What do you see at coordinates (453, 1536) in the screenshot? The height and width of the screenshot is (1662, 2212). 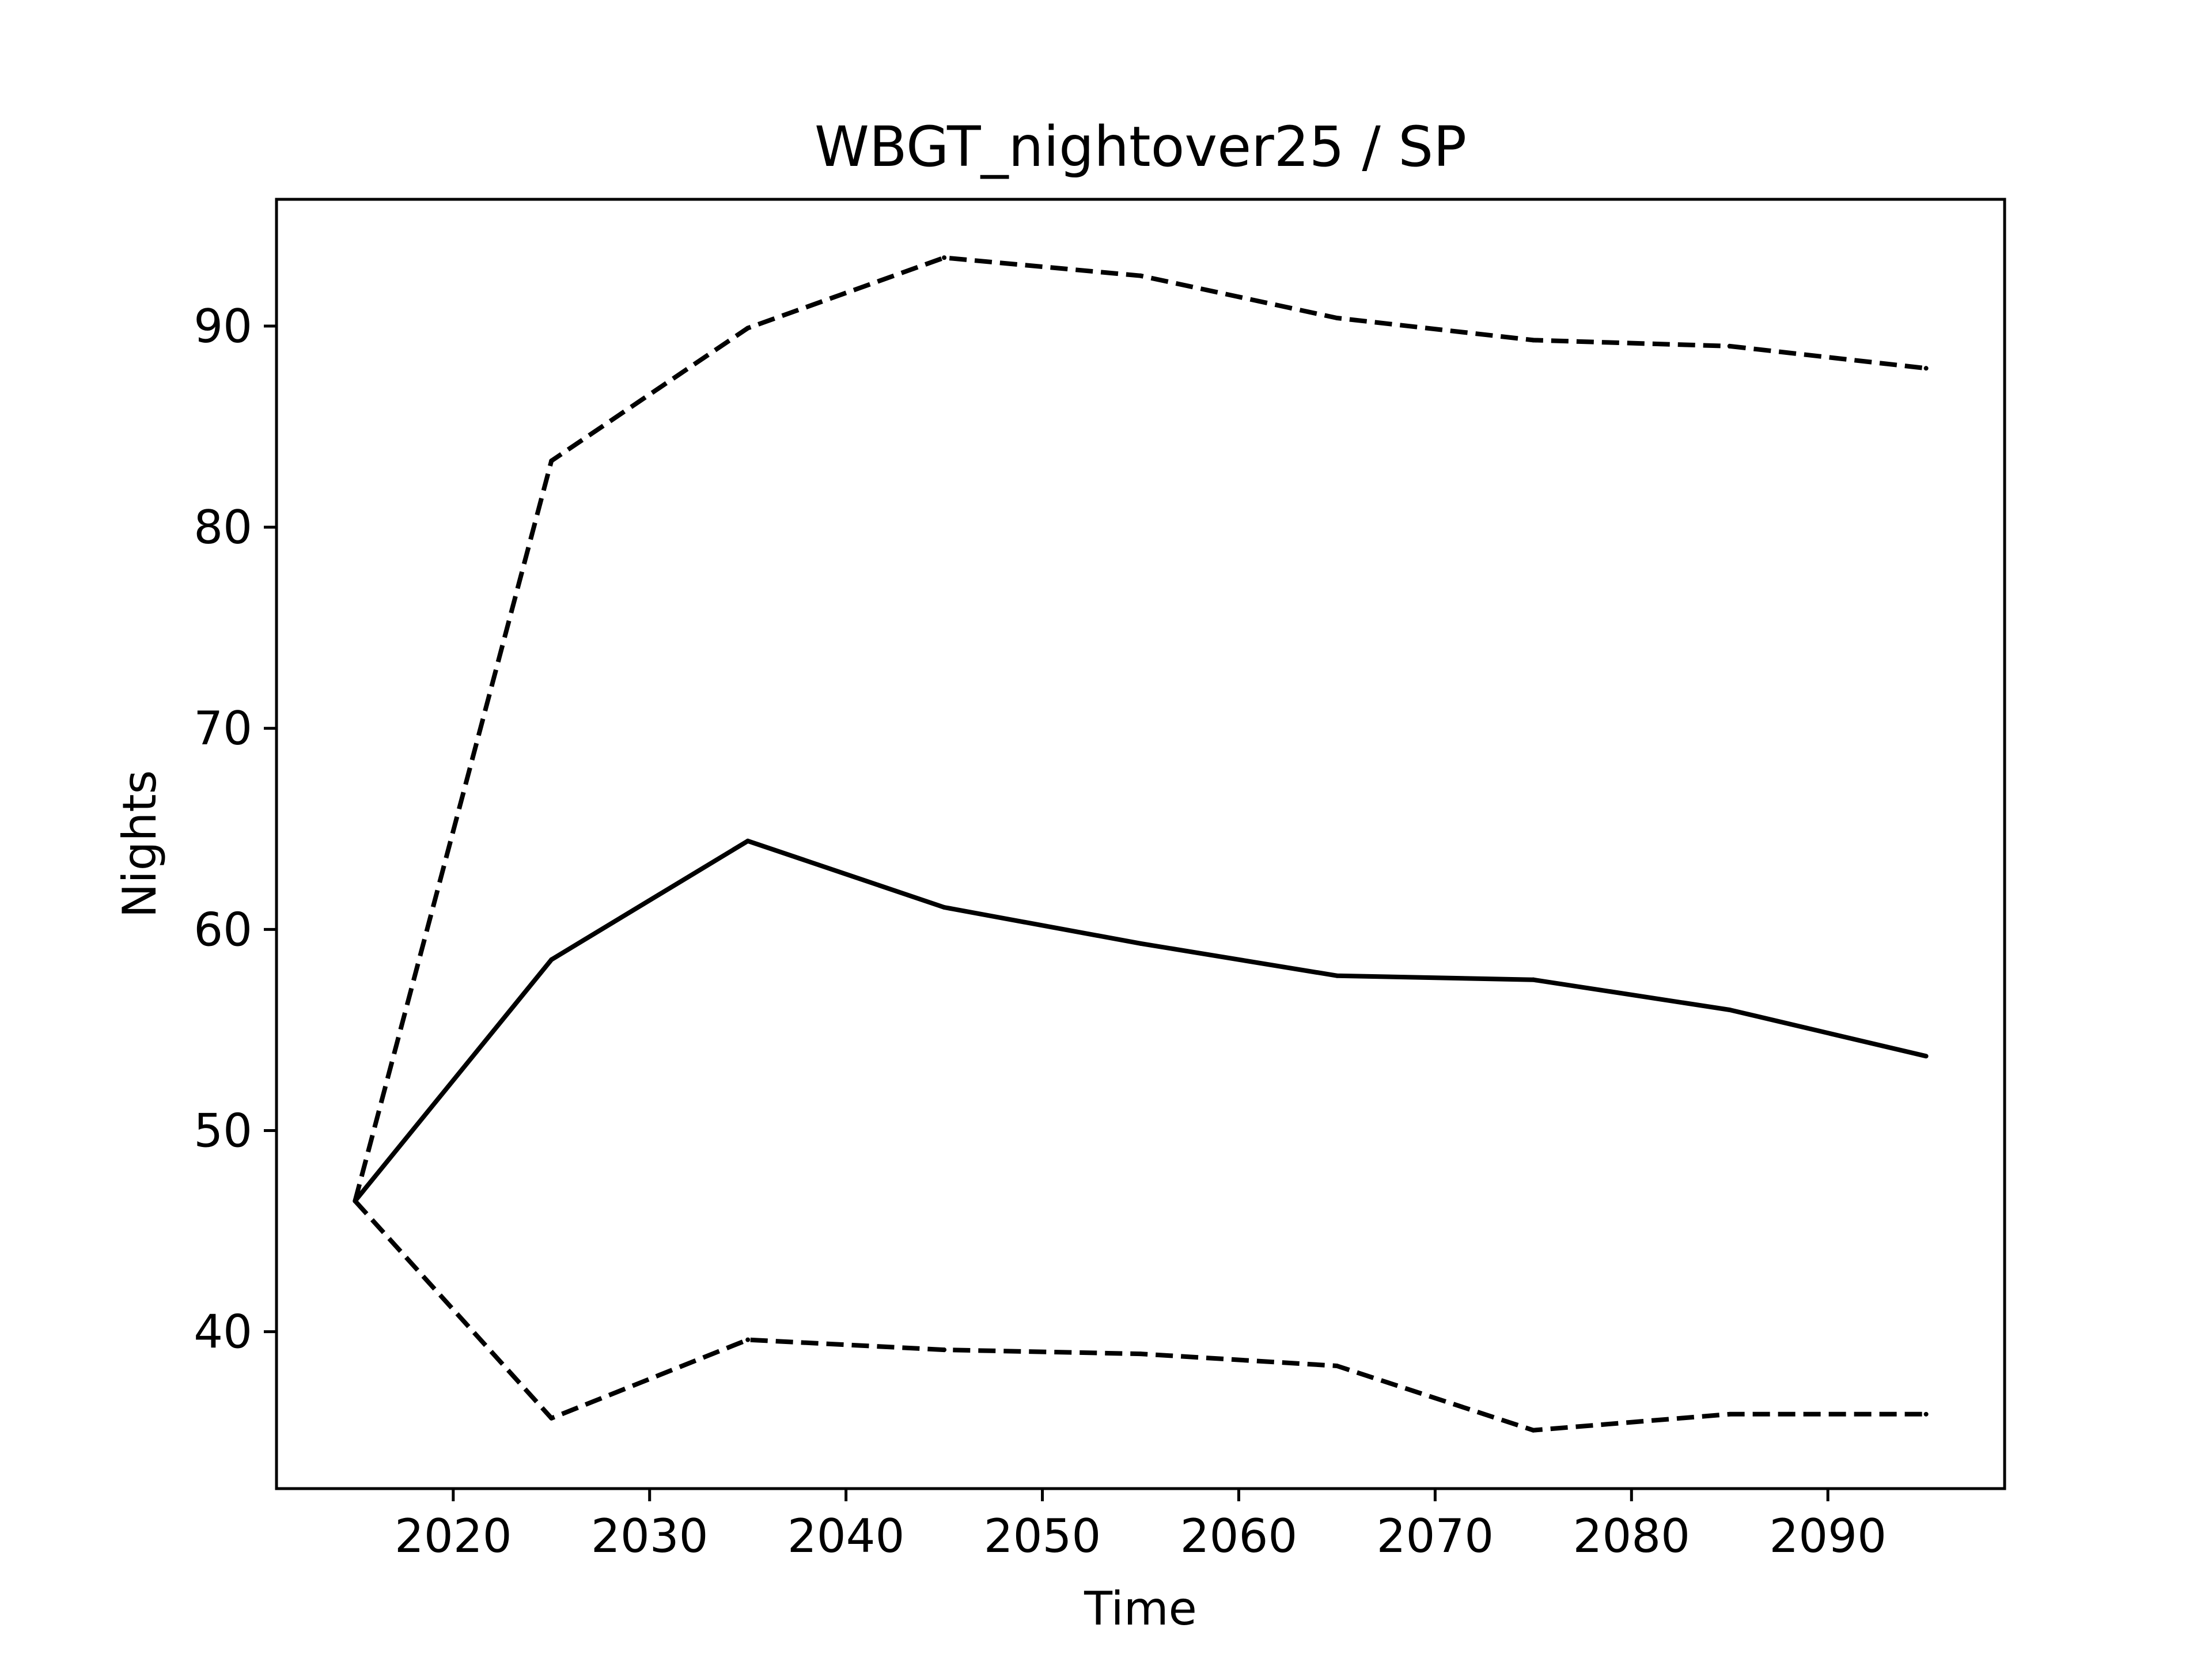 I see `x-tick-label: 2020` at bounding box center [453, 1536].